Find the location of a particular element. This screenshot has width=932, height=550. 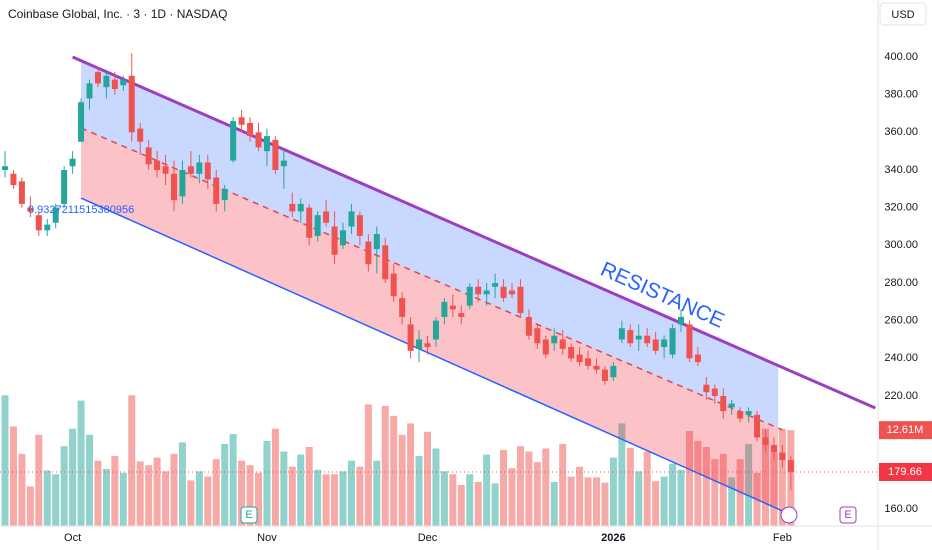

chart-title: Coinbase Global, Inc. · 3 · 1D · NASDAQ is located at coordinates (117, 14).